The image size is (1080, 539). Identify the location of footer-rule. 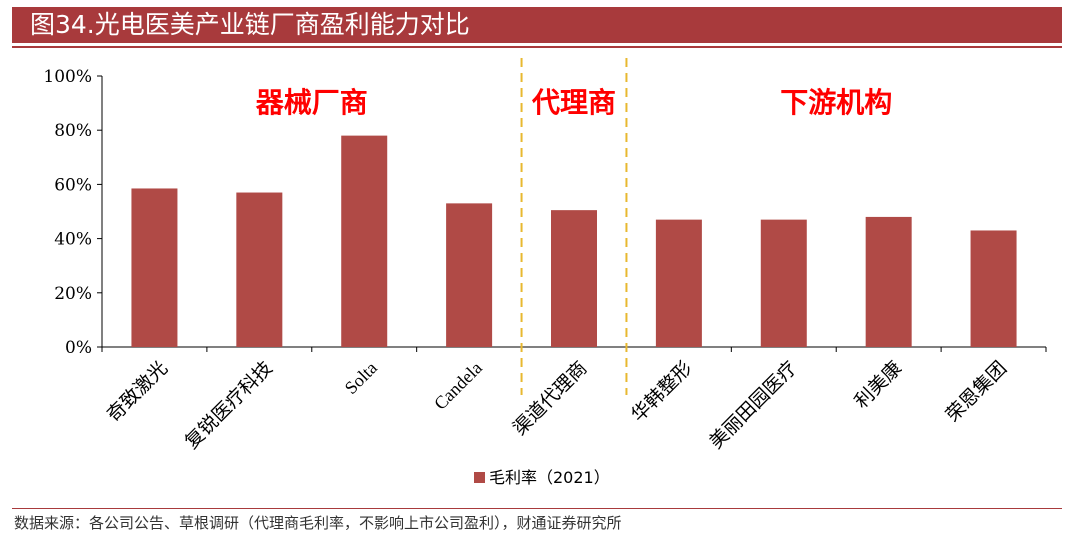
(537, 508).